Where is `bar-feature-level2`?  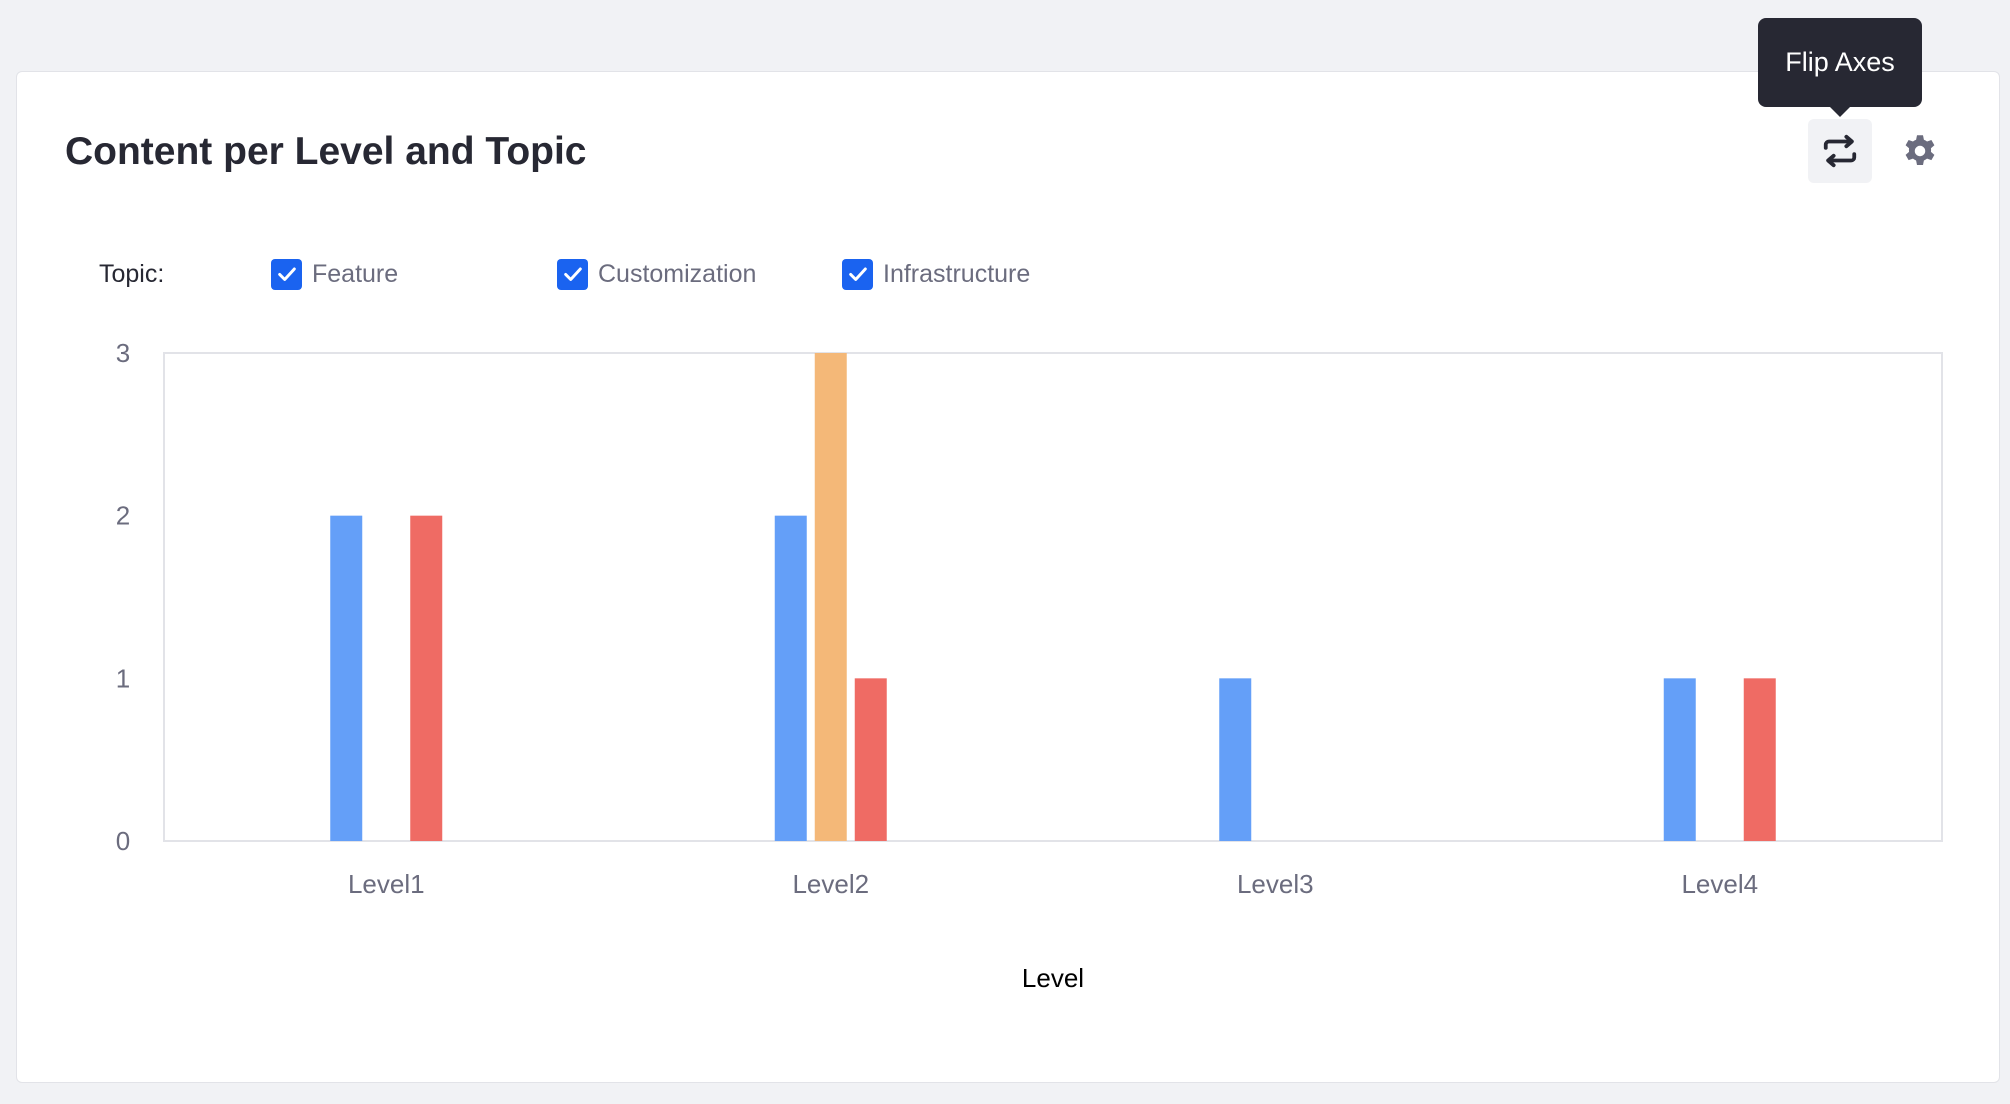 bar-feature-level2 is located at coordinates (790, 678).